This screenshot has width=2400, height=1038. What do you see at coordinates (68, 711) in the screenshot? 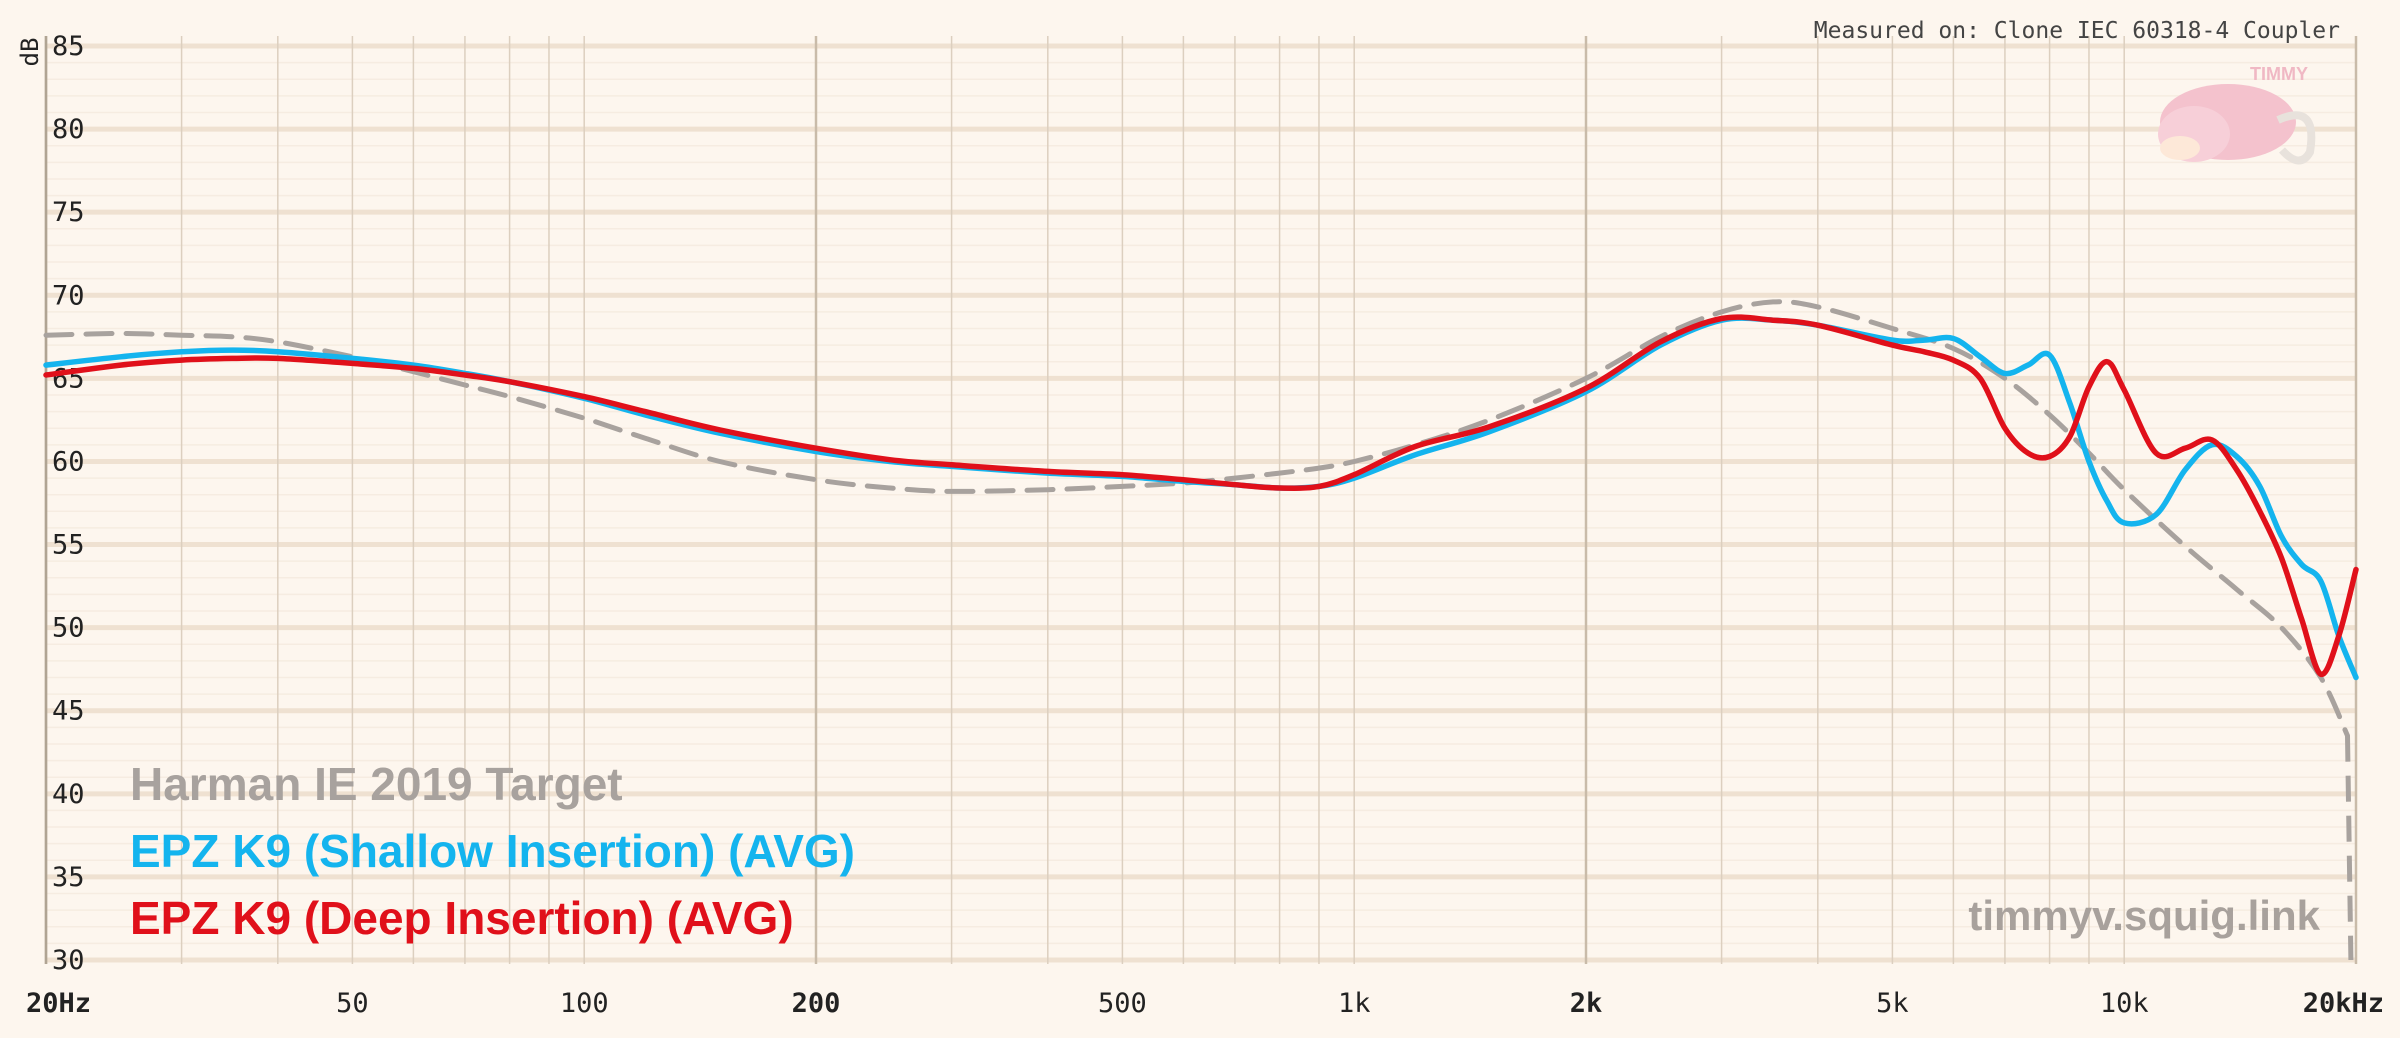
I see `y-tick-label: 45` at bounding box center [68, 711].